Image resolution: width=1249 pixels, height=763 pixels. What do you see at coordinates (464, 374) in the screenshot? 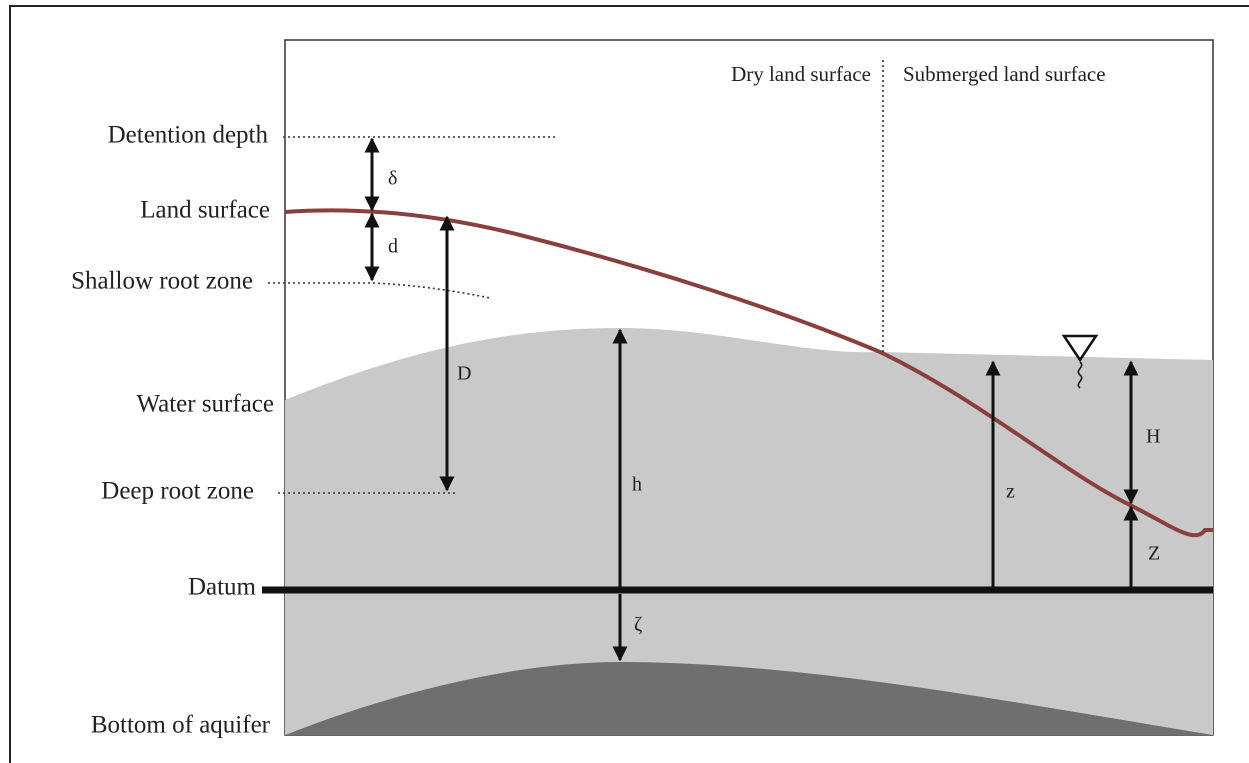
I see `symbol: D` at bounding box center [464, 374].